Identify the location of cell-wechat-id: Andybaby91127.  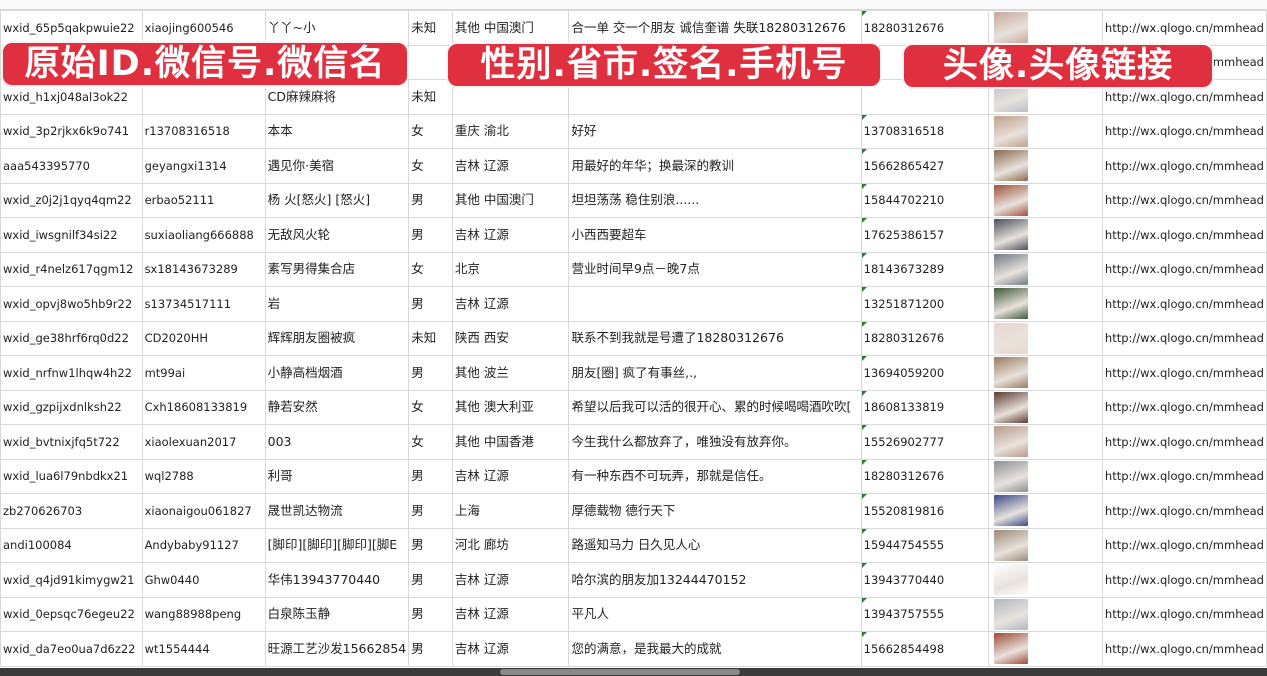
(203, 545).